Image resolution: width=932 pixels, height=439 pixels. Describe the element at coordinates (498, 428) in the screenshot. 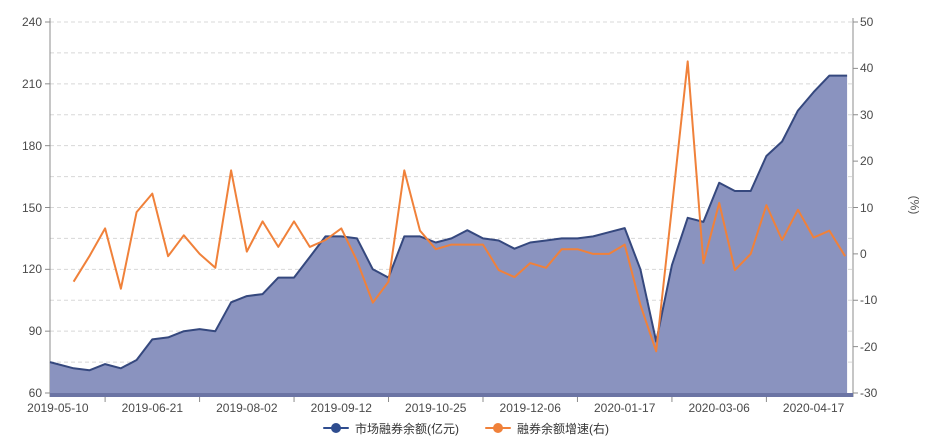

I see `legend-marker-growth-icon` at that location.